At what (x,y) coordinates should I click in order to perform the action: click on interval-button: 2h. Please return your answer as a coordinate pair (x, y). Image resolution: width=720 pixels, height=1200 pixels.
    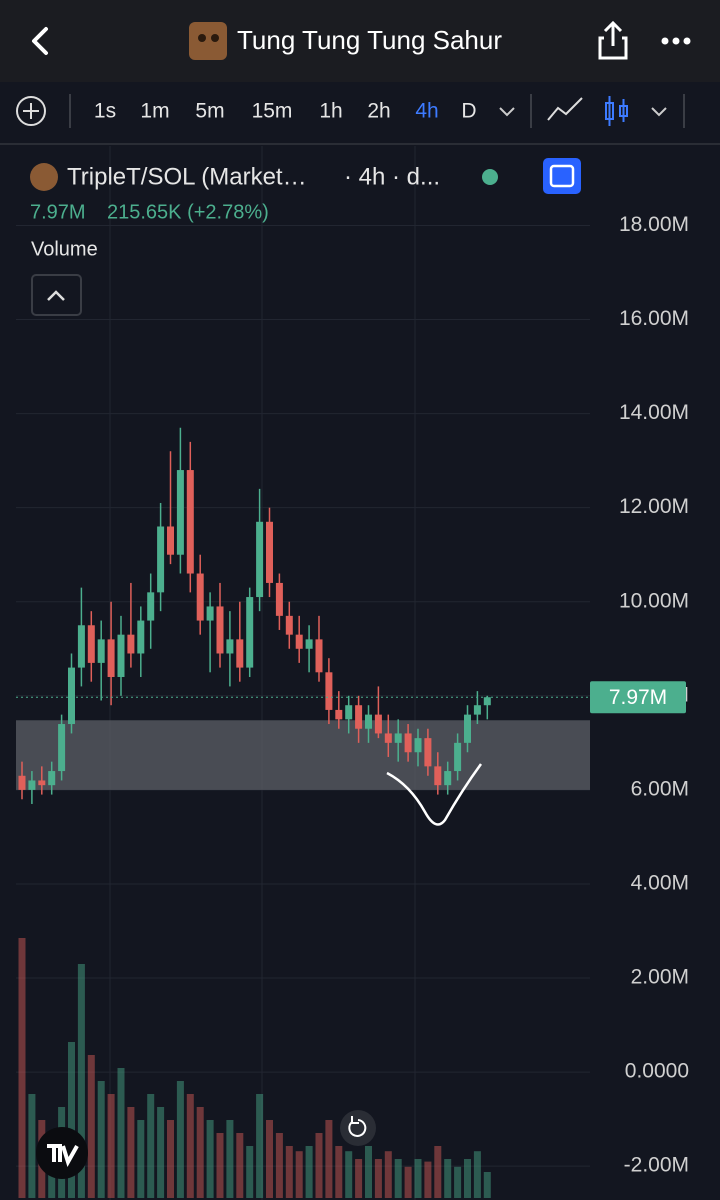
    Looking at the image, I should click on (378, 111).